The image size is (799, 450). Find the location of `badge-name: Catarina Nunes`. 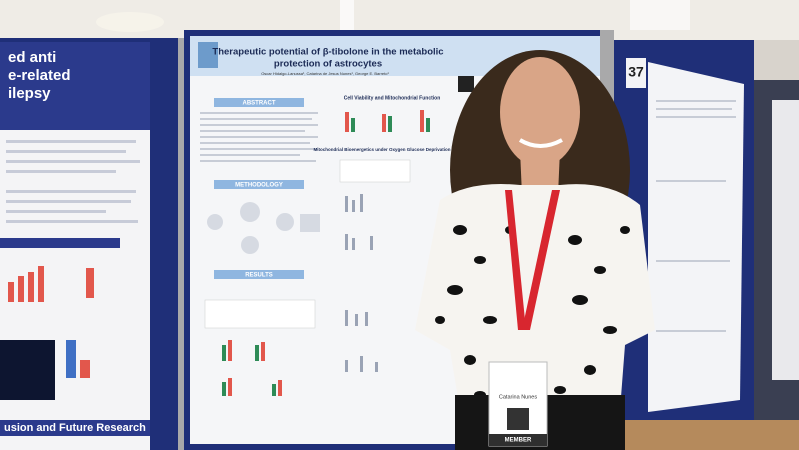

badge-name: Catarina Nunes is located at coordinates (518, 397).